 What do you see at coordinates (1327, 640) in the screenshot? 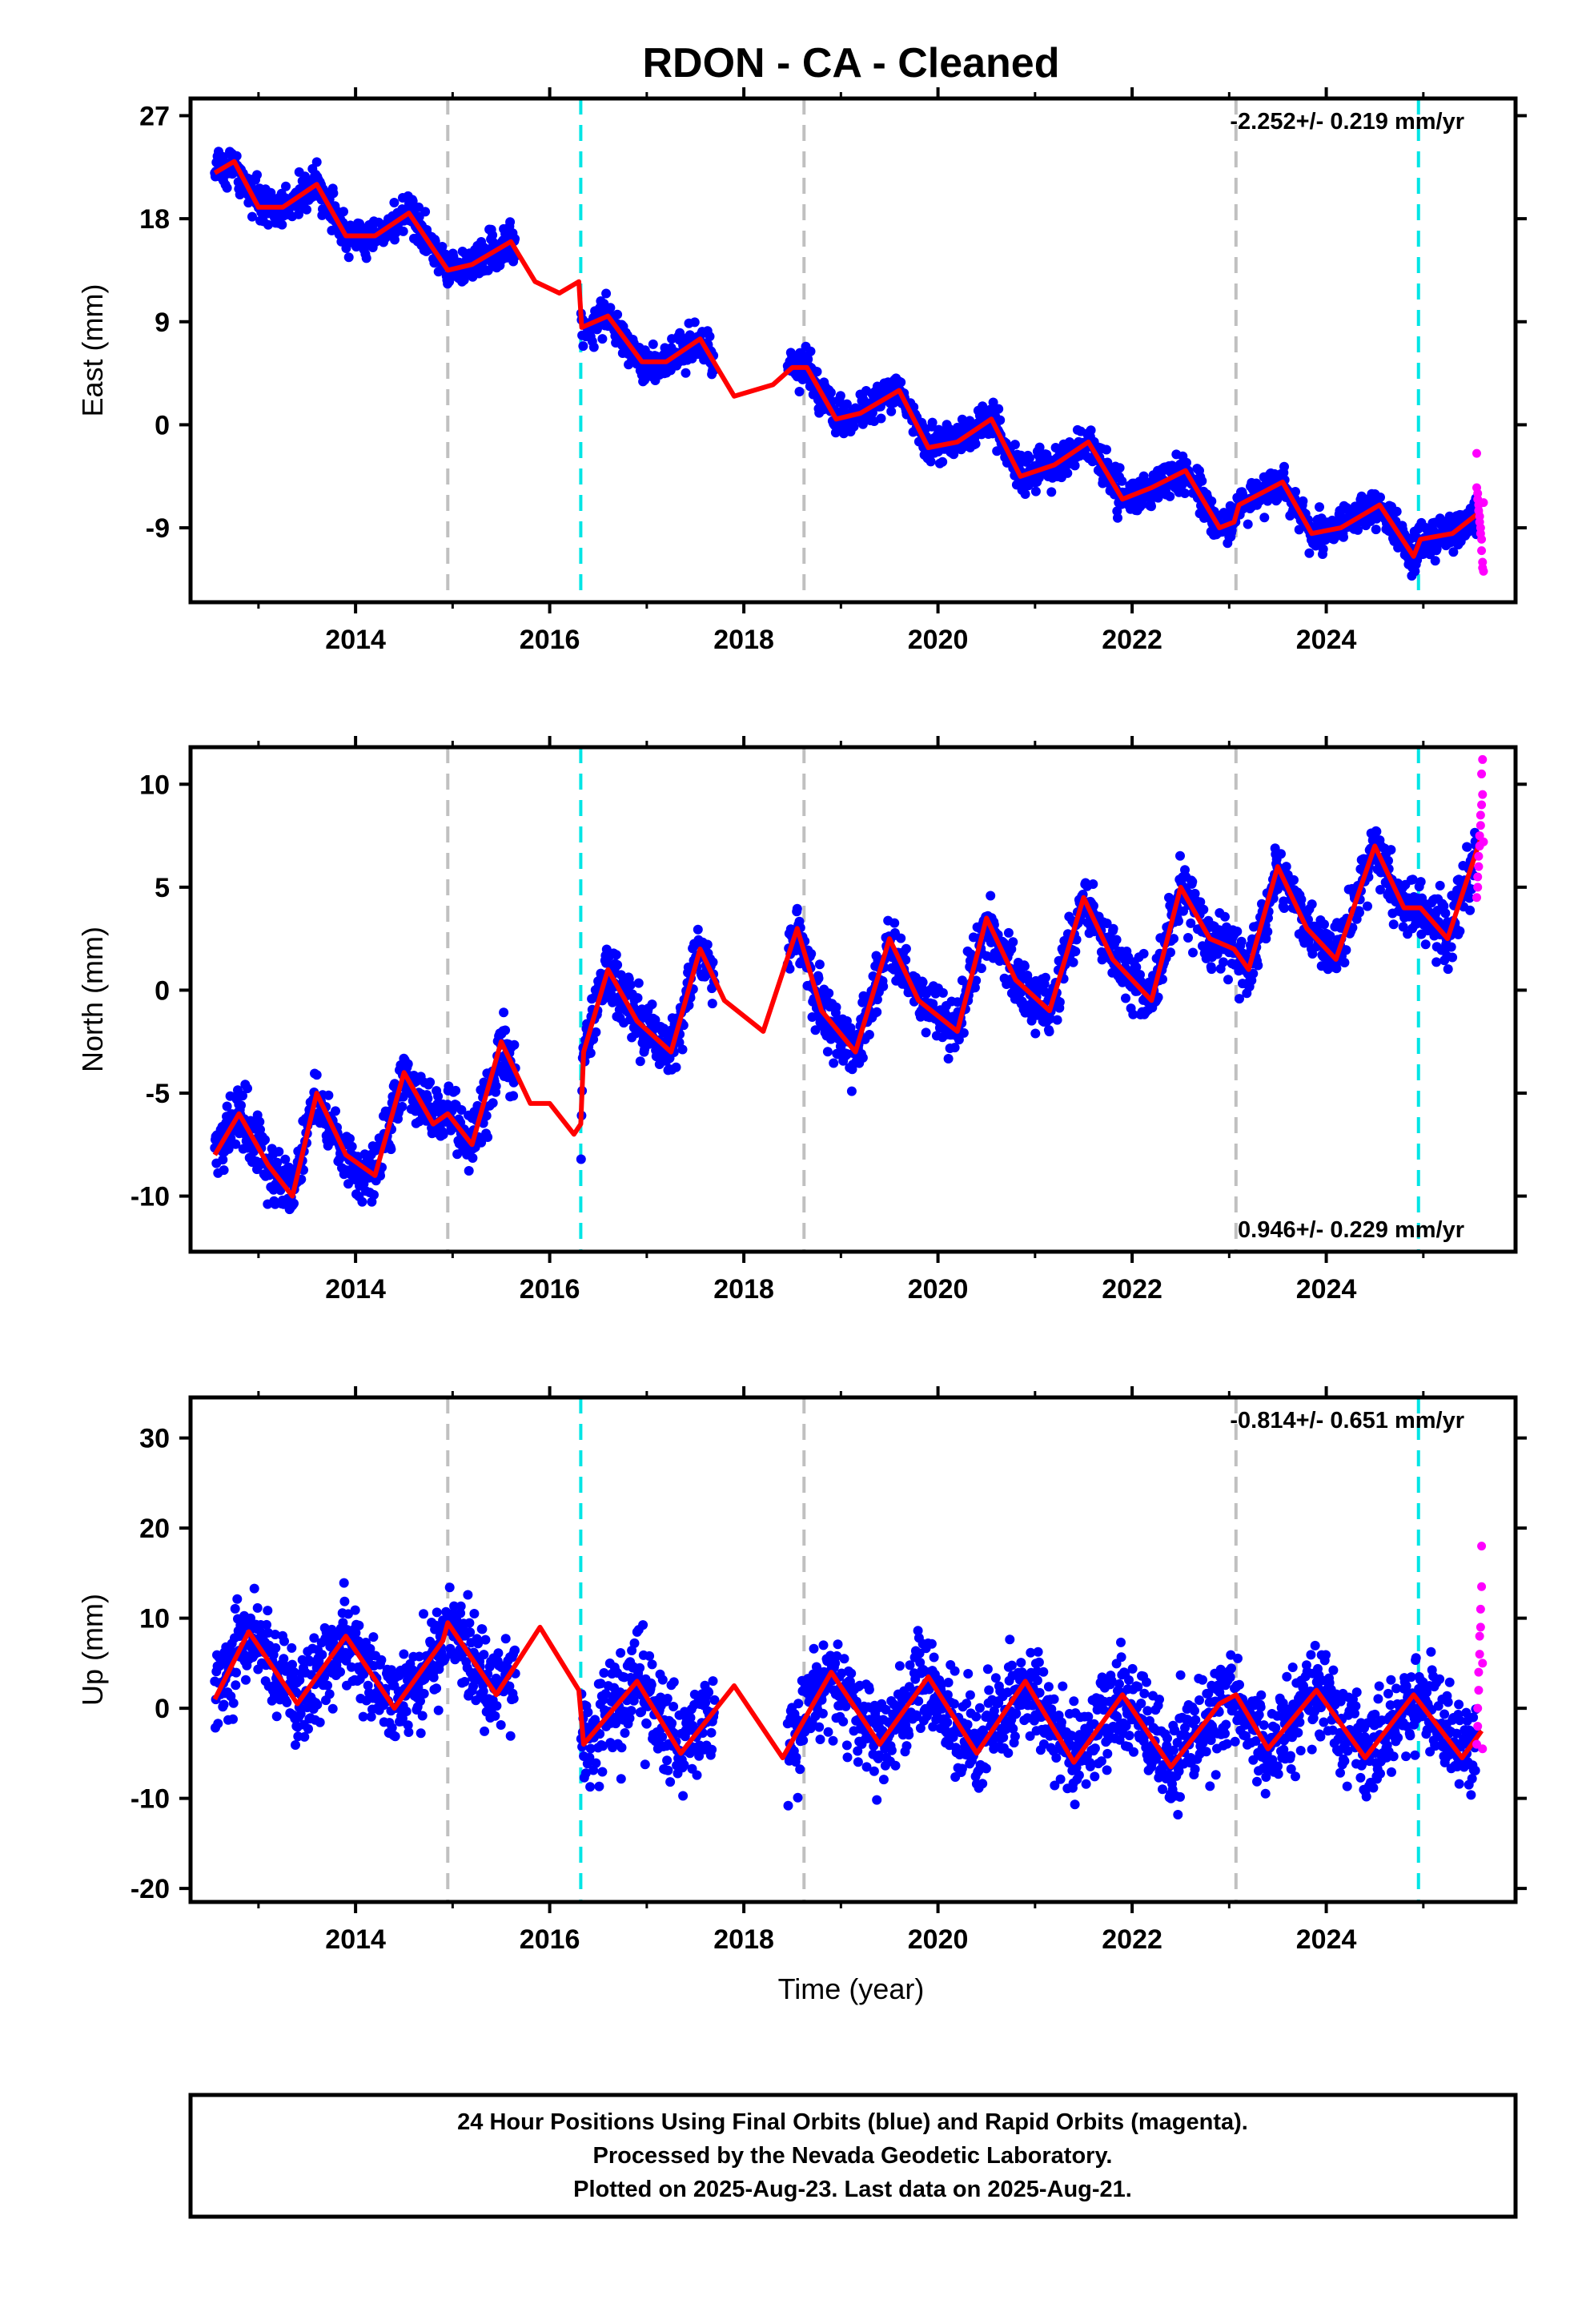
I see `east-x-tick-label: 2024` at bounding box center [1327, 640].